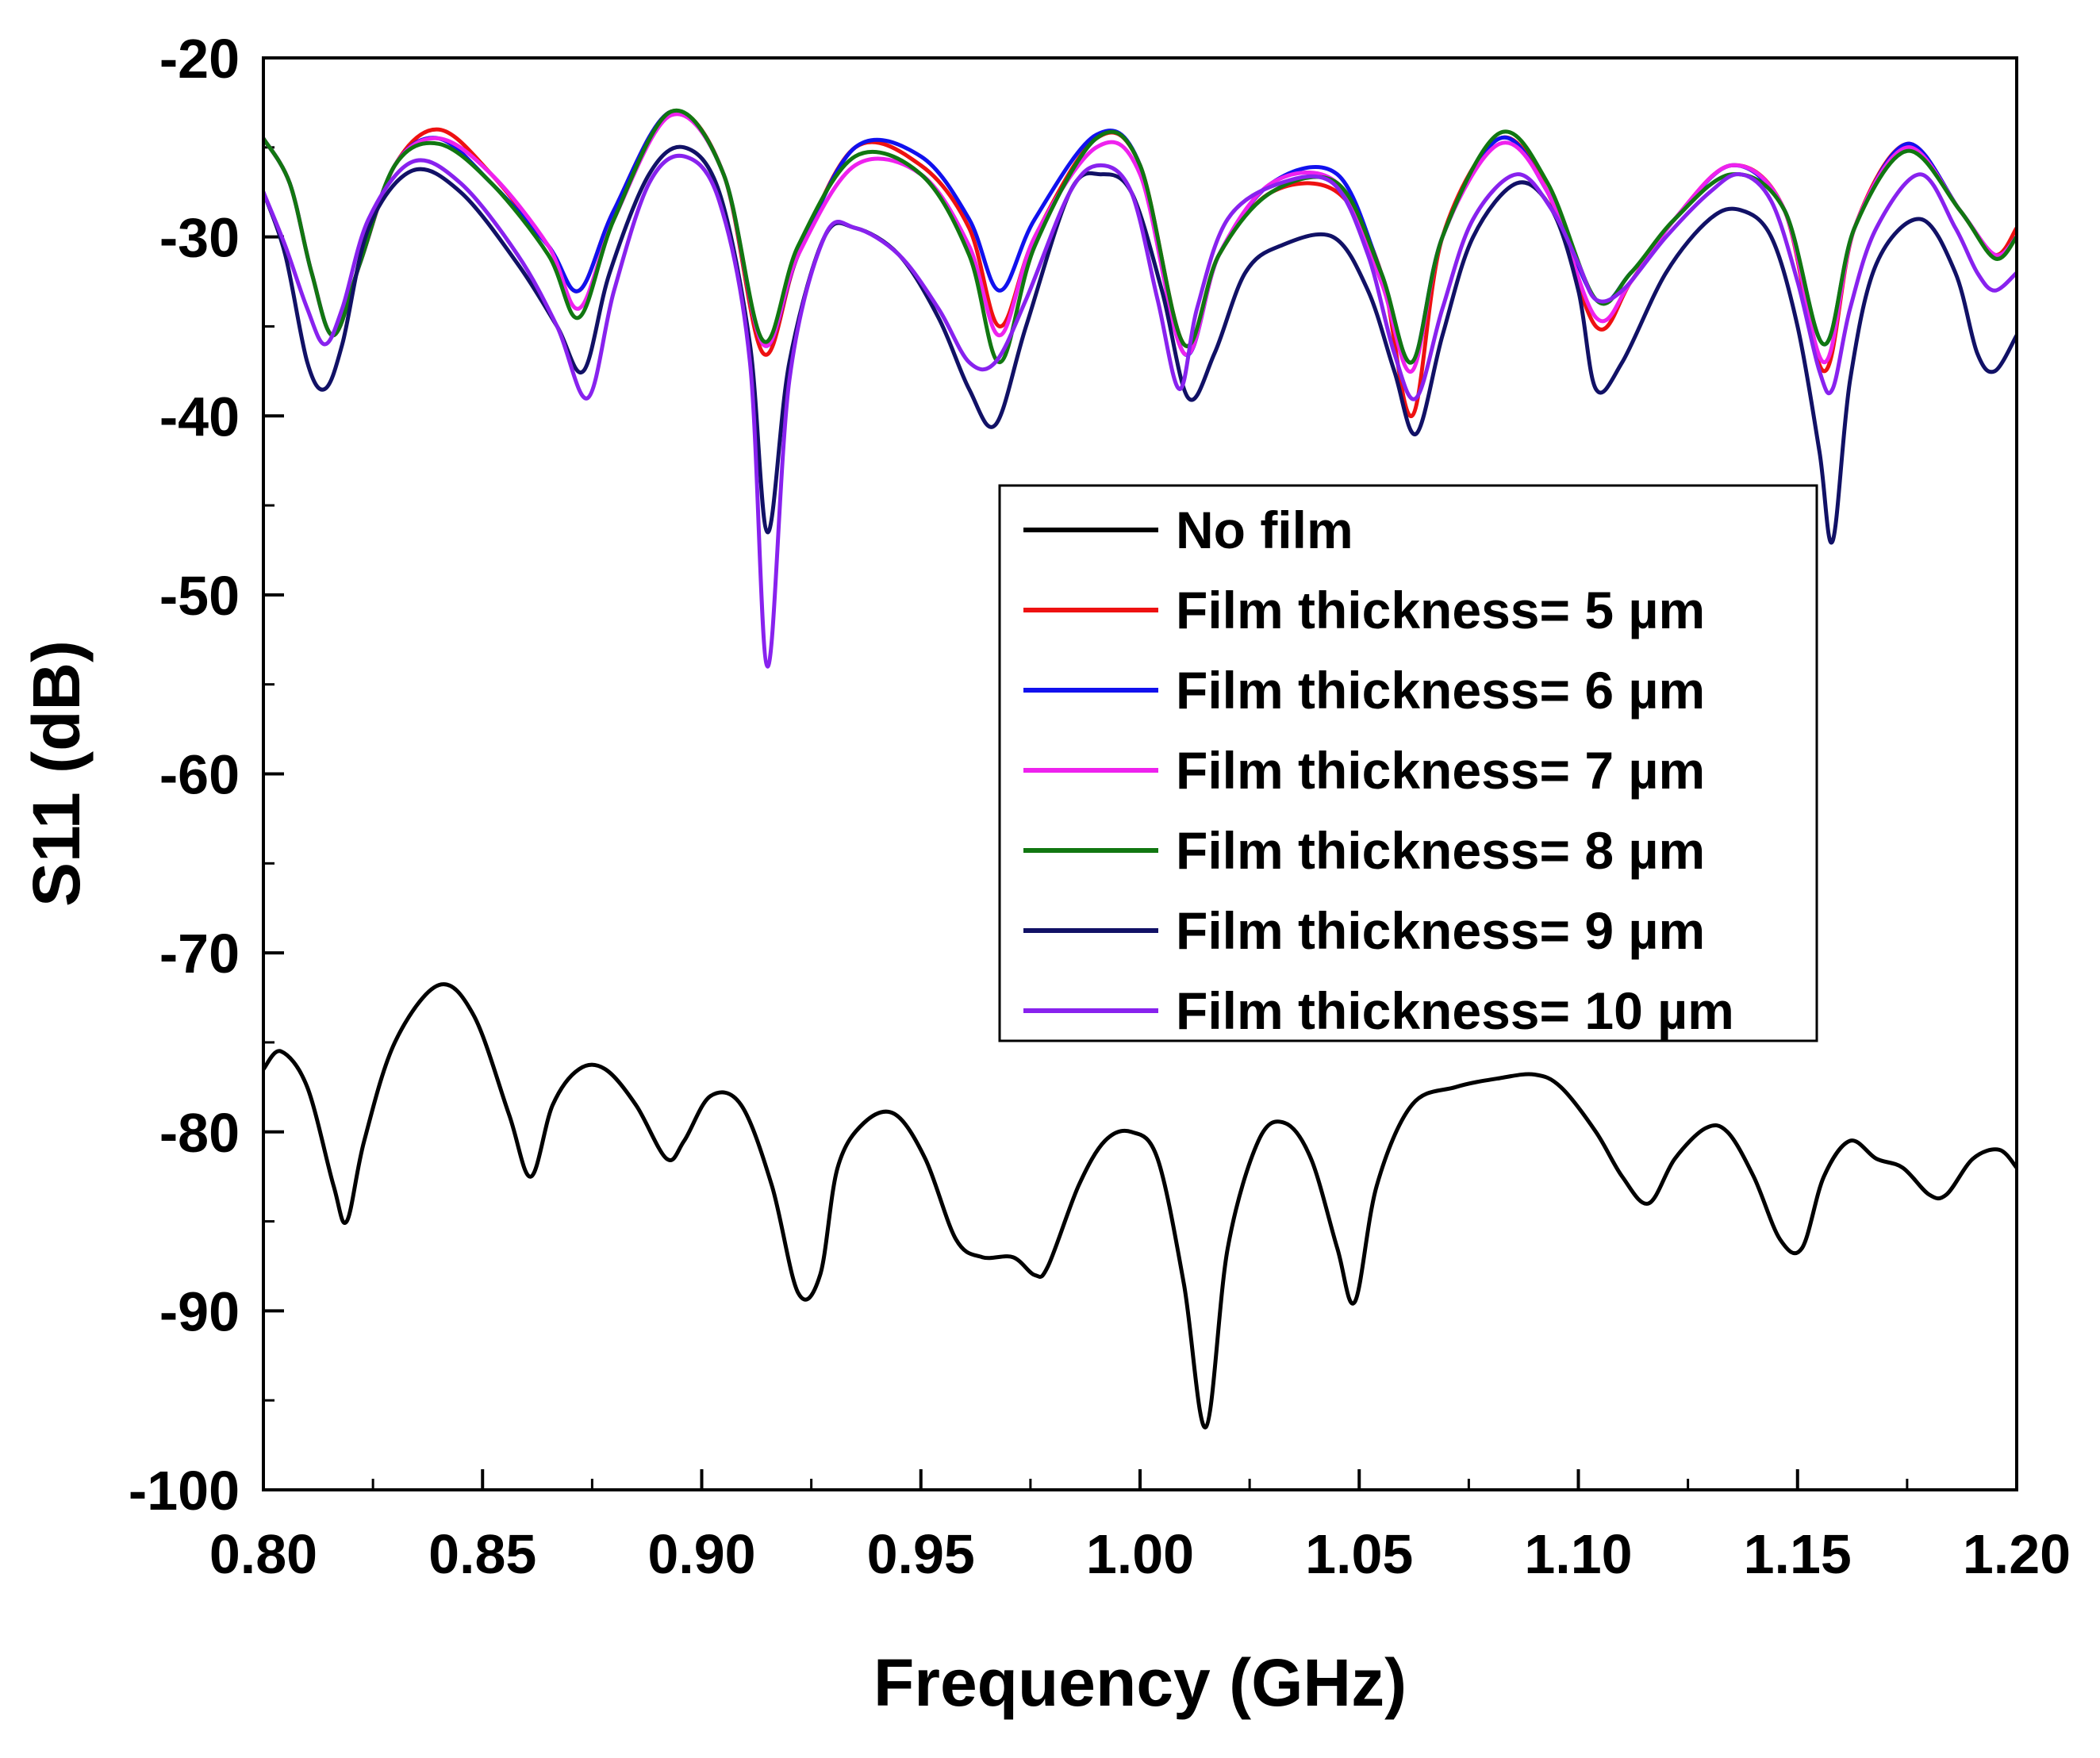 This screenshot has width=2100, height=1758. I want to click on y-tick-label: -60, so click(199, 775).